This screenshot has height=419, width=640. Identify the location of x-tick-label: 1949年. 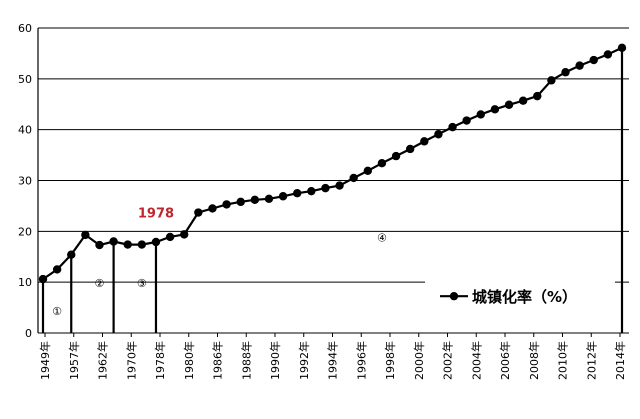
(45, 360).